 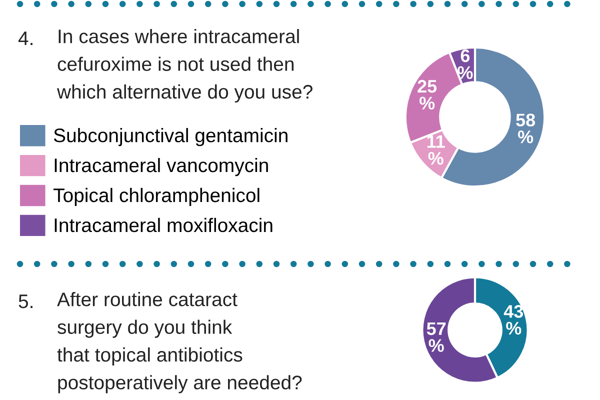 I want to click on legend-label: Intracameral moxifloxacin, so click(x=163, y=225).